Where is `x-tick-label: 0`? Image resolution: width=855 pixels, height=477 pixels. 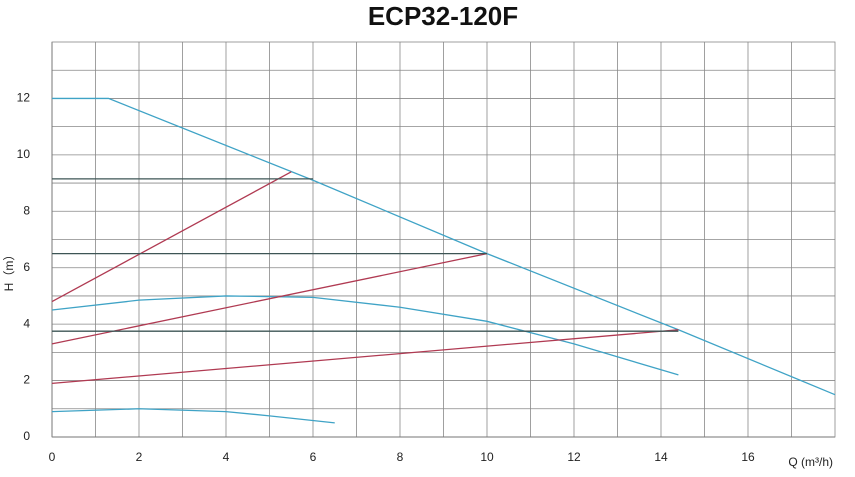 x-tick-label: 0 is located at coordinates (52, 457).